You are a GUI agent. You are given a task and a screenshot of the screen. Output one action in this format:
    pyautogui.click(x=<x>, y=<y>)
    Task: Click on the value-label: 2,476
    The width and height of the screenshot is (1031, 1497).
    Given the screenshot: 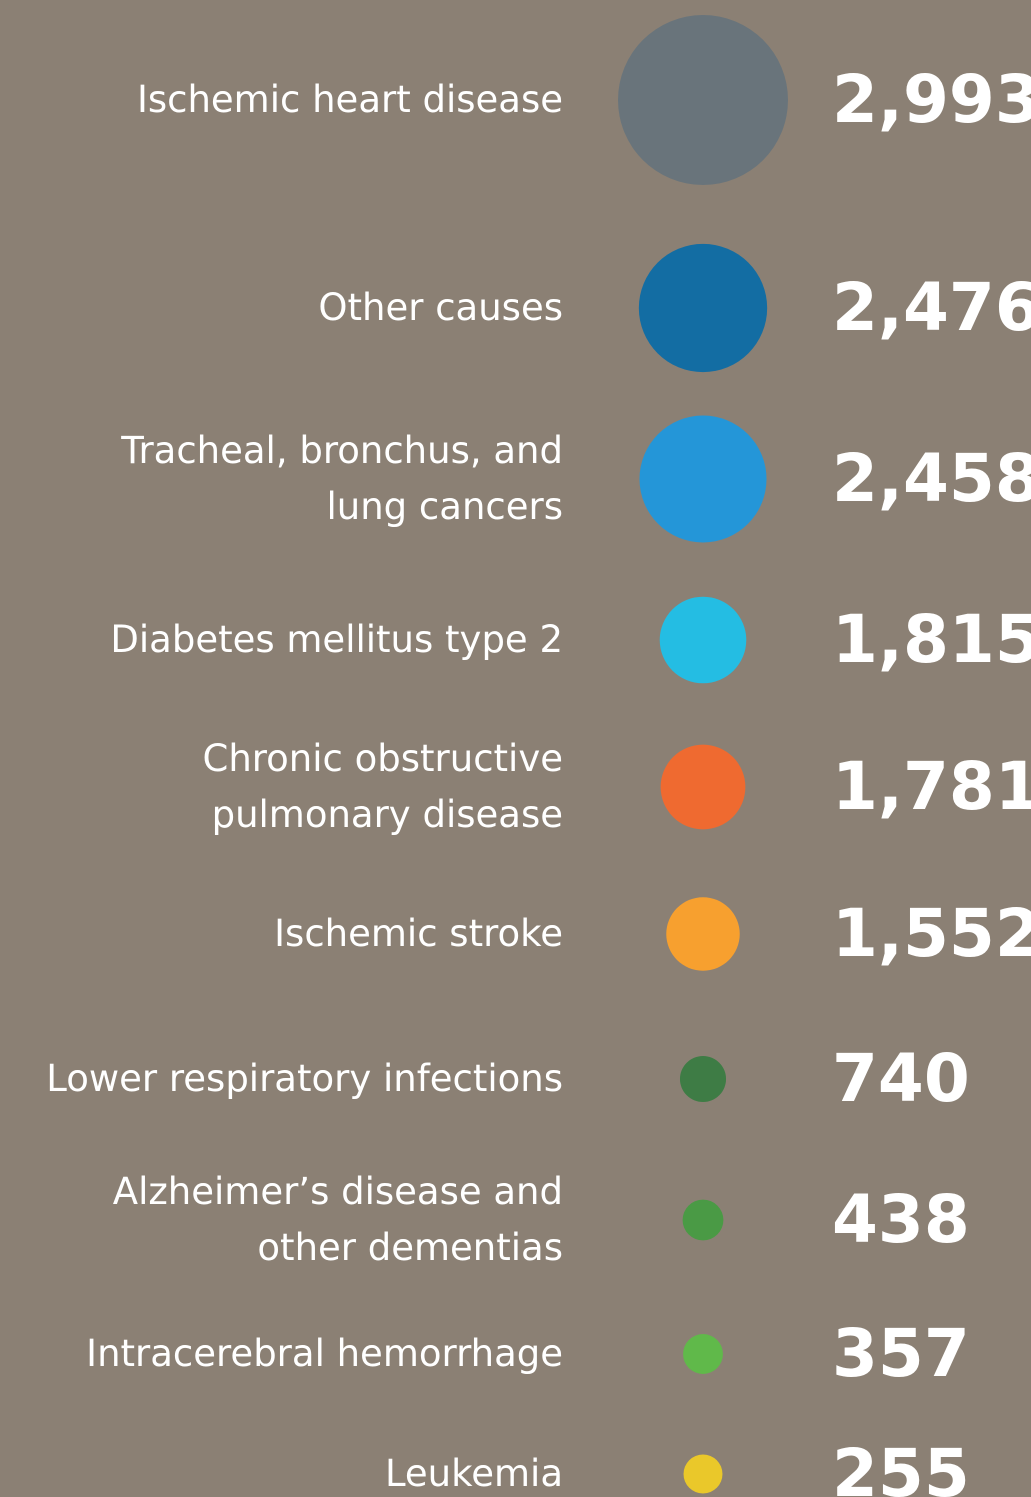 What is the action you would take?
    pyautogui.click(x=931, y=307)
    